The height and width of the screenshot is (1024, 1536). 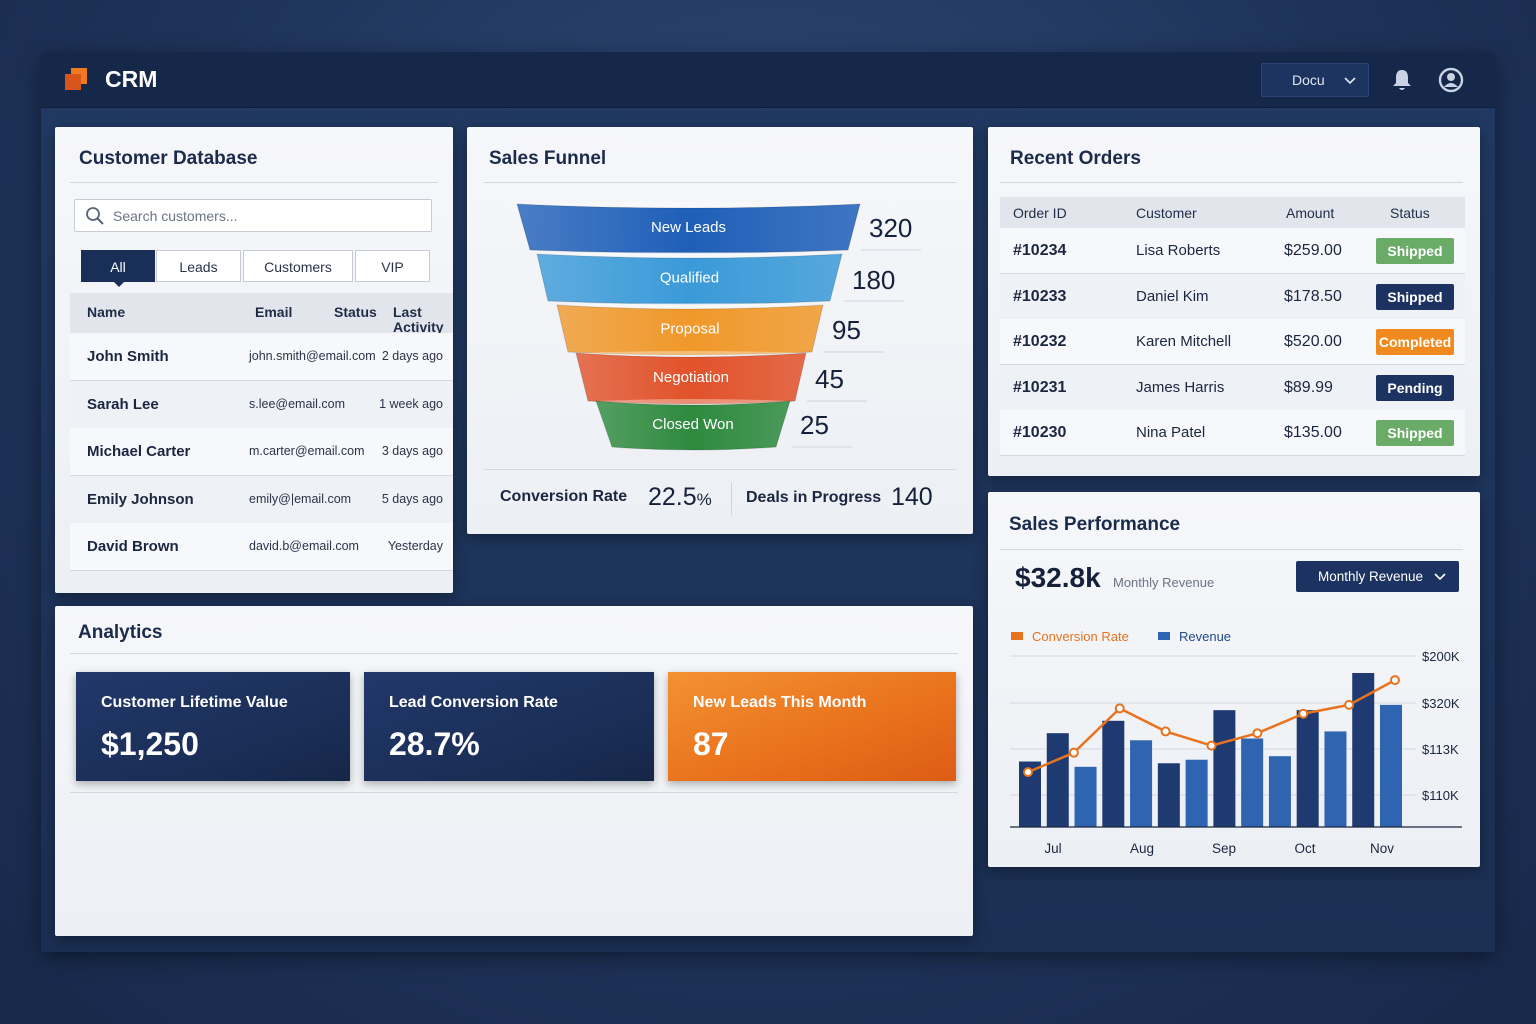 I want to click on stage-label: New Leads, so click(x=688, y=227).